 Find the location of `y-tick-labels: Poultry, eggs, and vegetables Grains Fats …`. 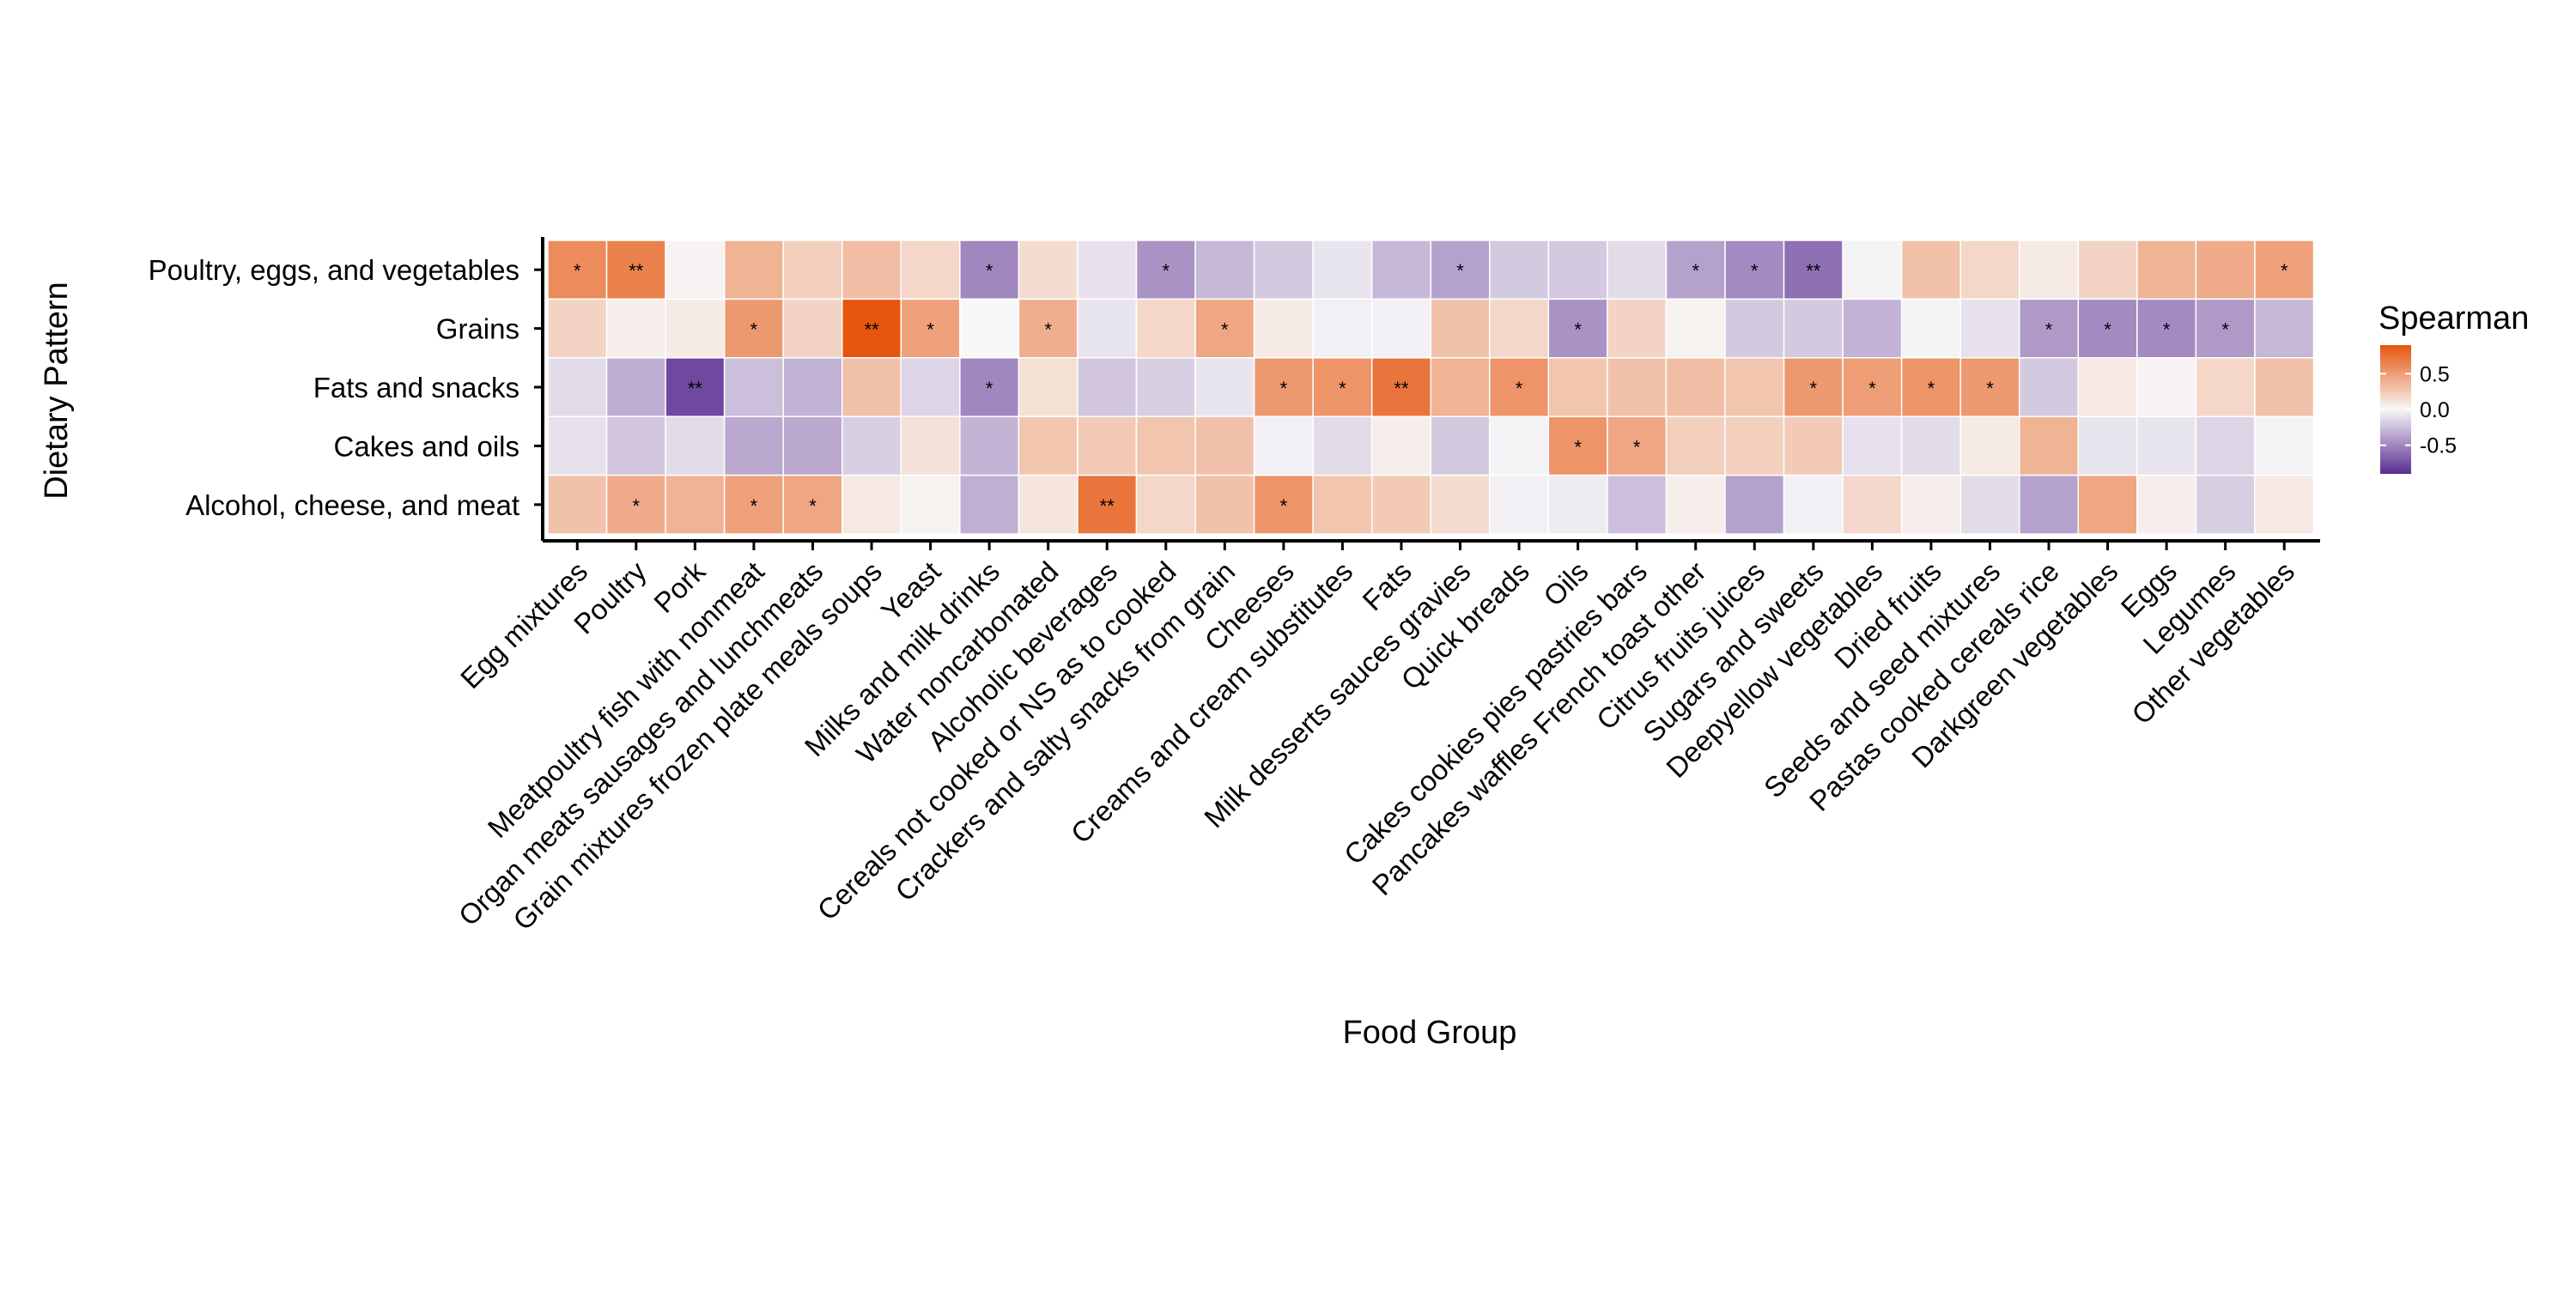

y-tick-labels: Poultry, eggs, and vegetables Grains Fats … is located at coordinates (346, 387).